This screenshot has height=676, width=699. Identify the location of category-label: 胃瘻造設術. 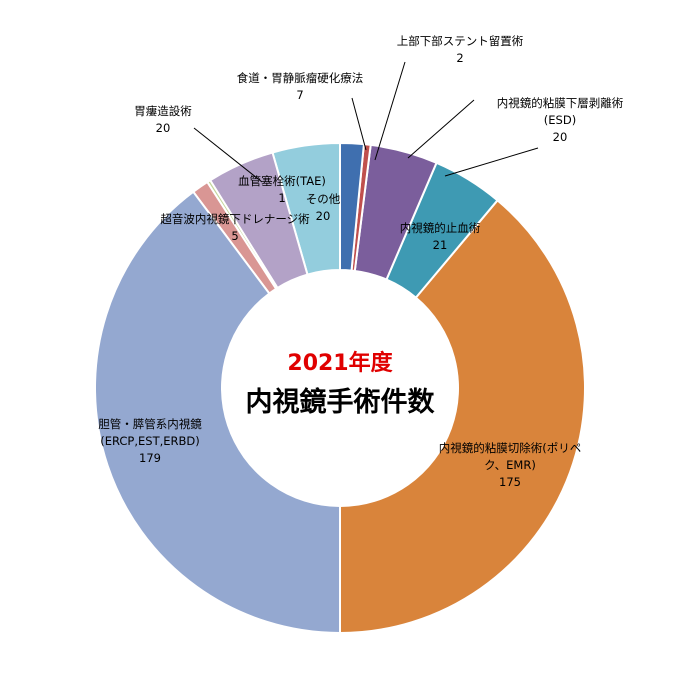
(163, 111).